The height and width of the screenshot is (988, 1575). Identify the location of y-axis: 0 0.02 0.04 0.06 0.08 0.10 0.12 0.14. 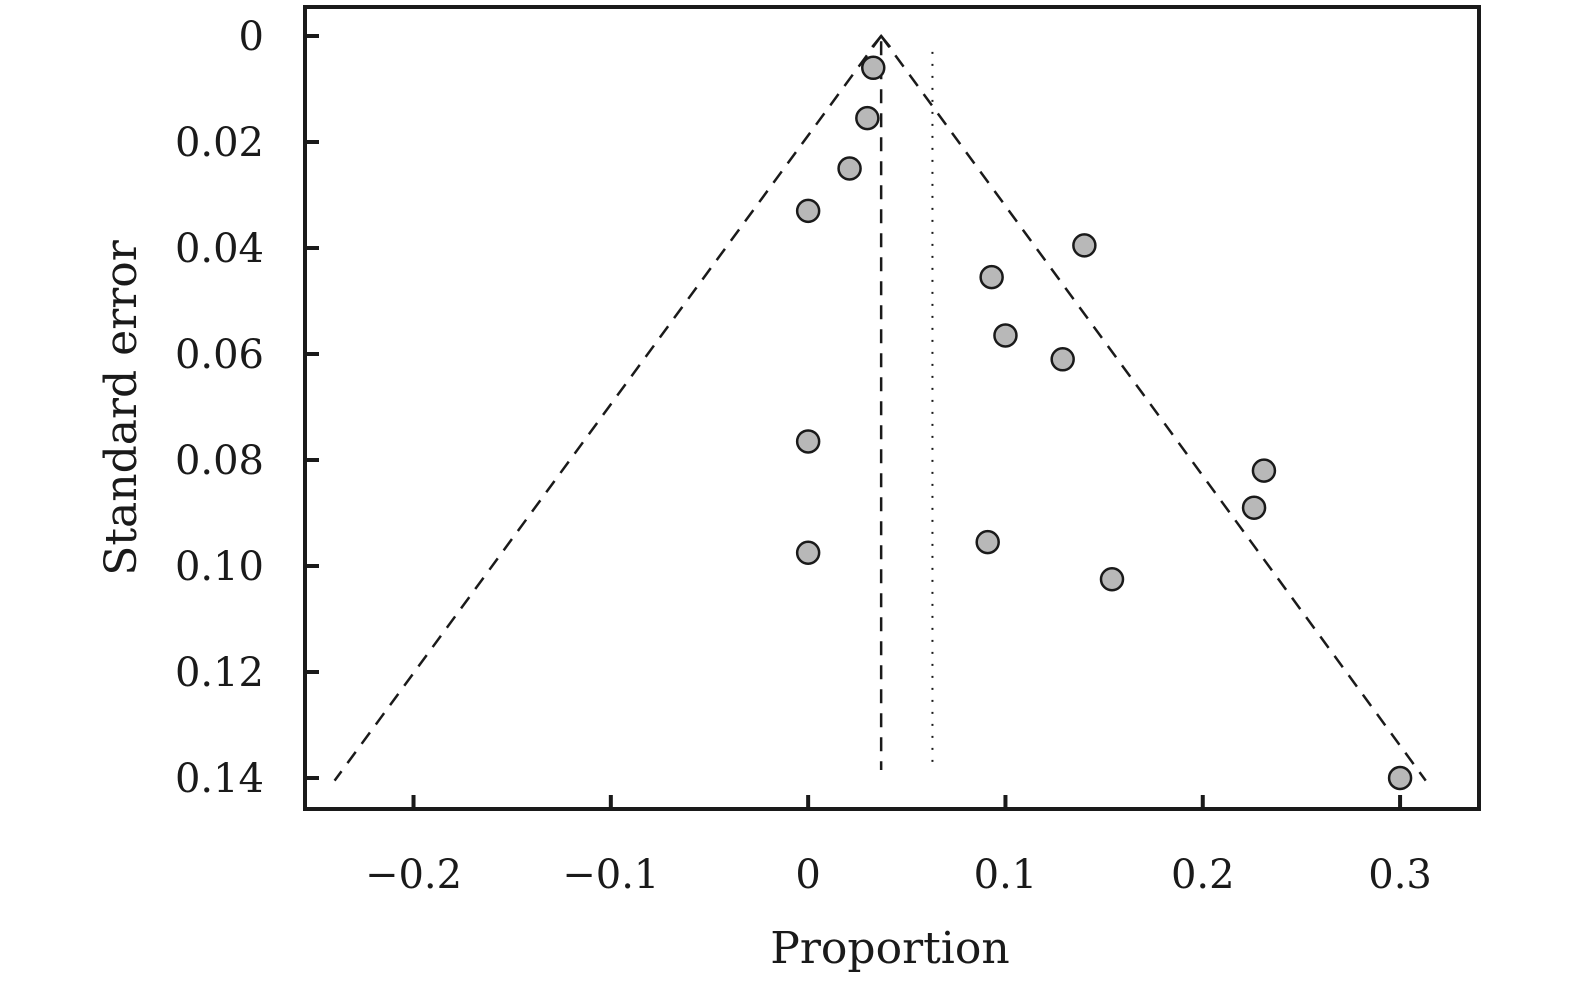
(247, 408).